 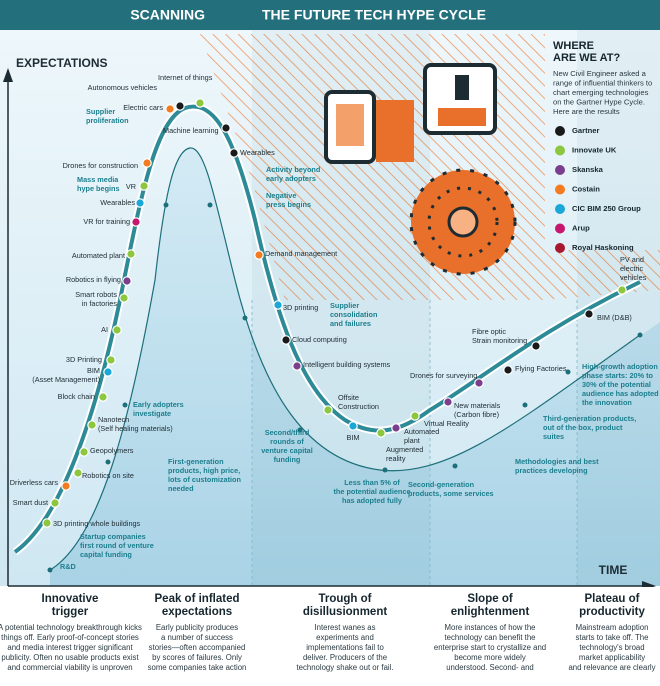 What do you see at coordinates (553, 436) in the screenshot?
I see `annotation: suites` at bounding box center [553, 436].